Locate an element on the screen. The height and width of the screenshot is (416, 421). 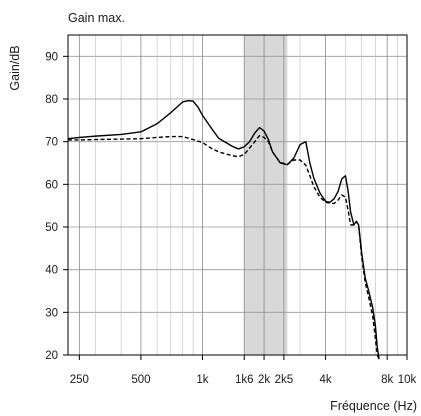
y-tick-label: 90 is located at coordinates (51, 57).